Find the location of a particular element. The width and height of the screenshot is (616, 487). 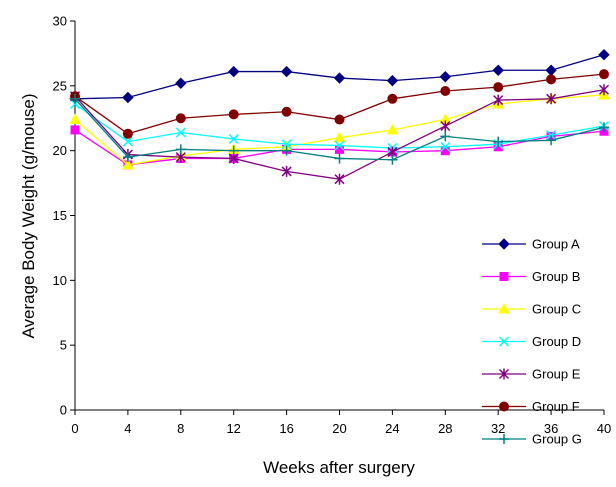

x-tick-label: 28 is located at coordinates (445, 428).